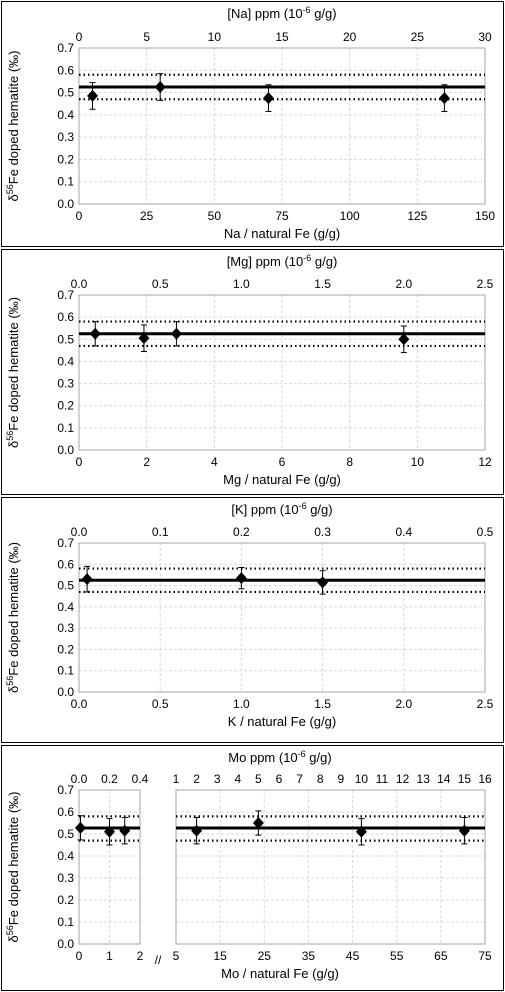  I want to click on panel-3-x2tick-label: 0.5, so click(485, 532).